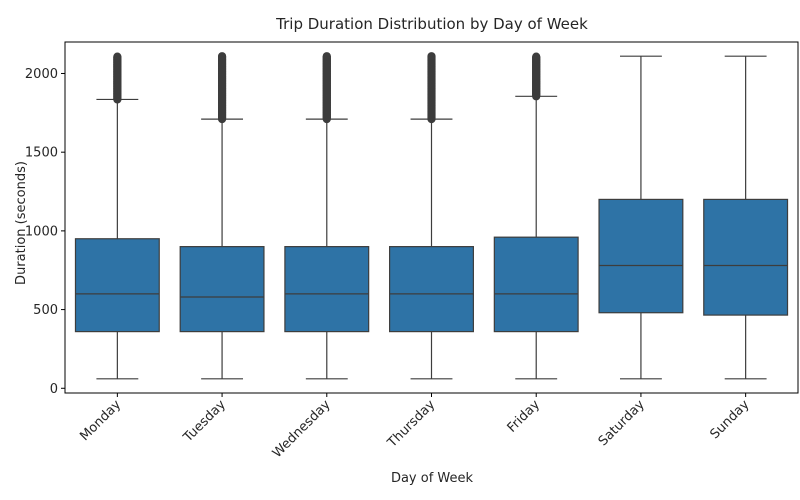 This screenshot has width=800, height=500. Describe the element at coordinates (222, 216) in the screenshot. I see `box-tuesday` at that location.